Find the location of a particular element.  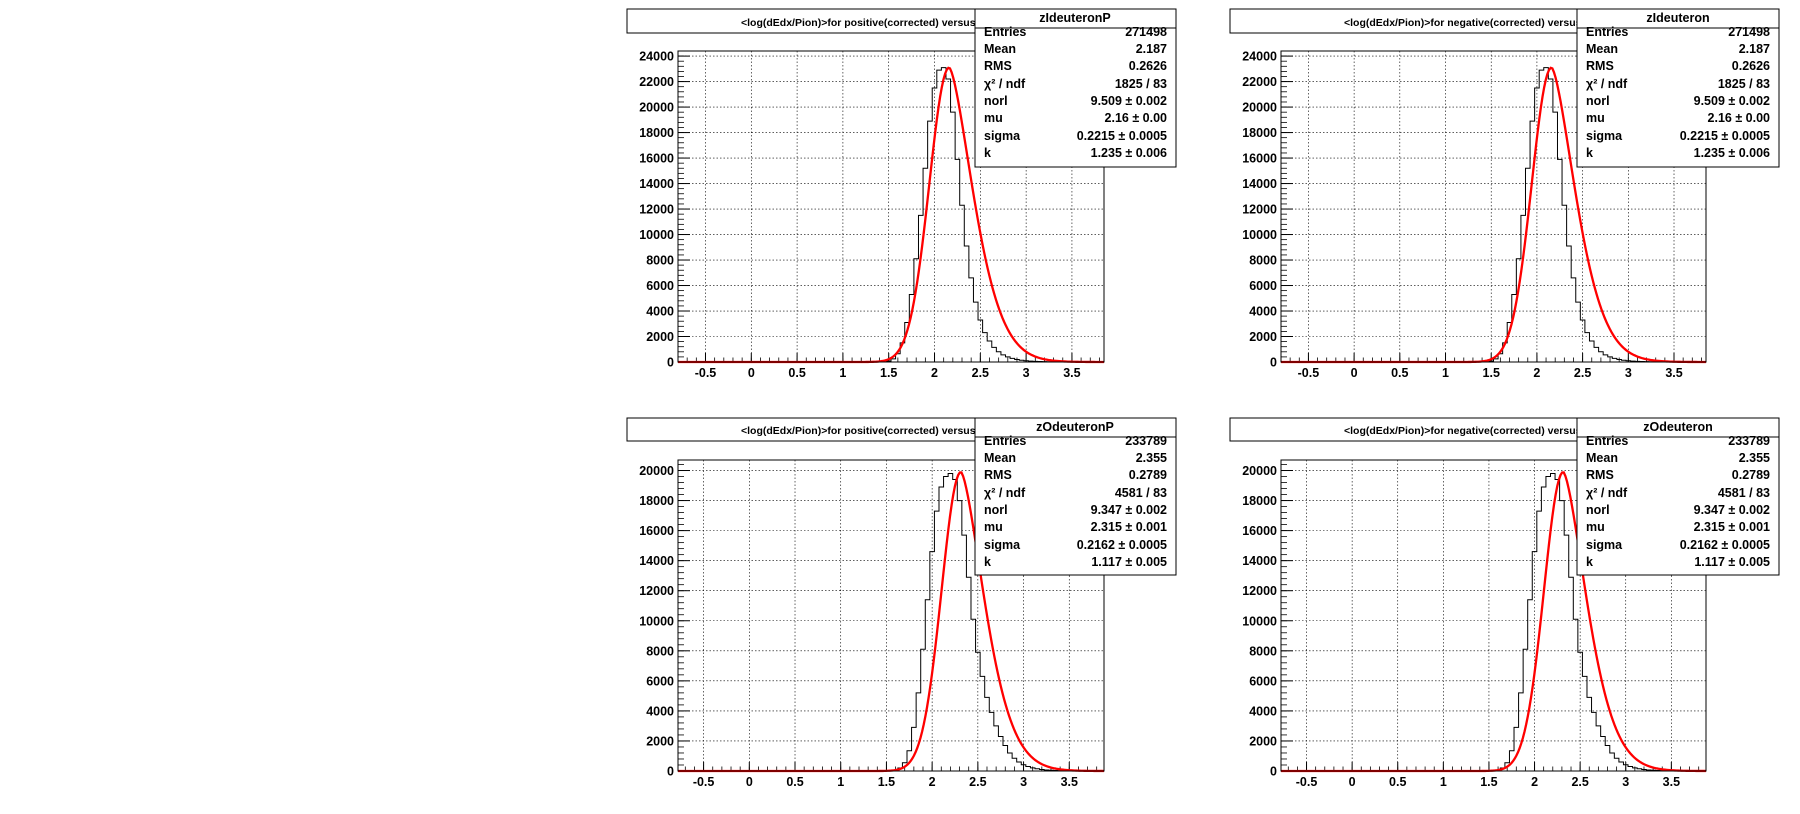

stats-value: 0.2789 is located at coordinates (1751, 475).